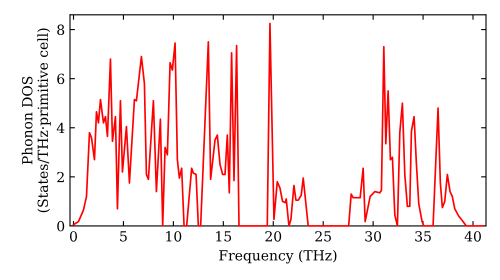 The height and width of the screenshot is (280, 500). Describe the element at coordinates (423, 236) in the screenshot. I see `x-tick-label: 35` at that location.